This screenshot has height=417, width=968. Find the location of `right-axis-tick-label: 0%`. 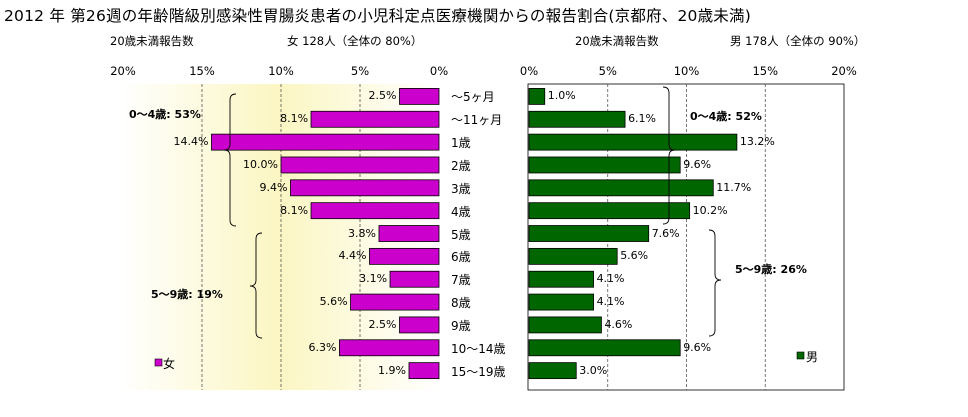

right-axis-tick-label: 0% is located at coordinates (529, 71).